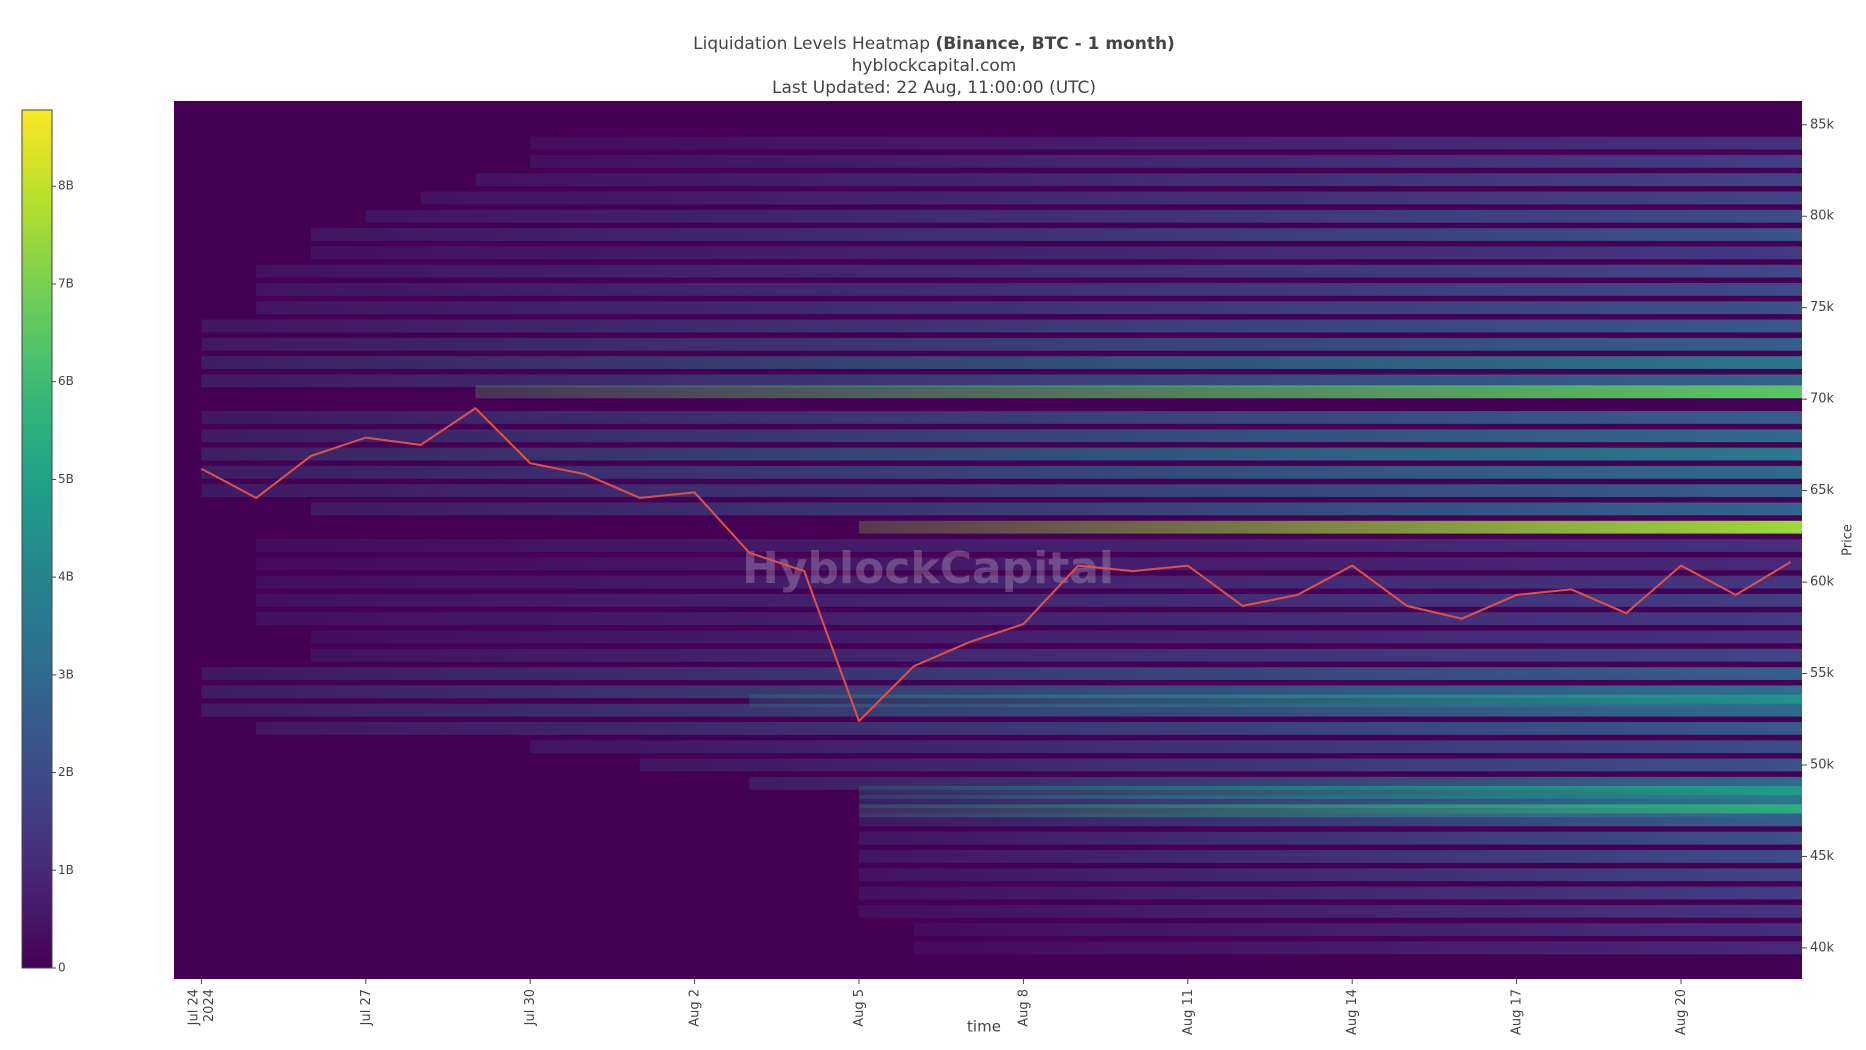 The image size is (1866, 1050). I want to click on y-tick-label: 80k, so click(1822, 216).